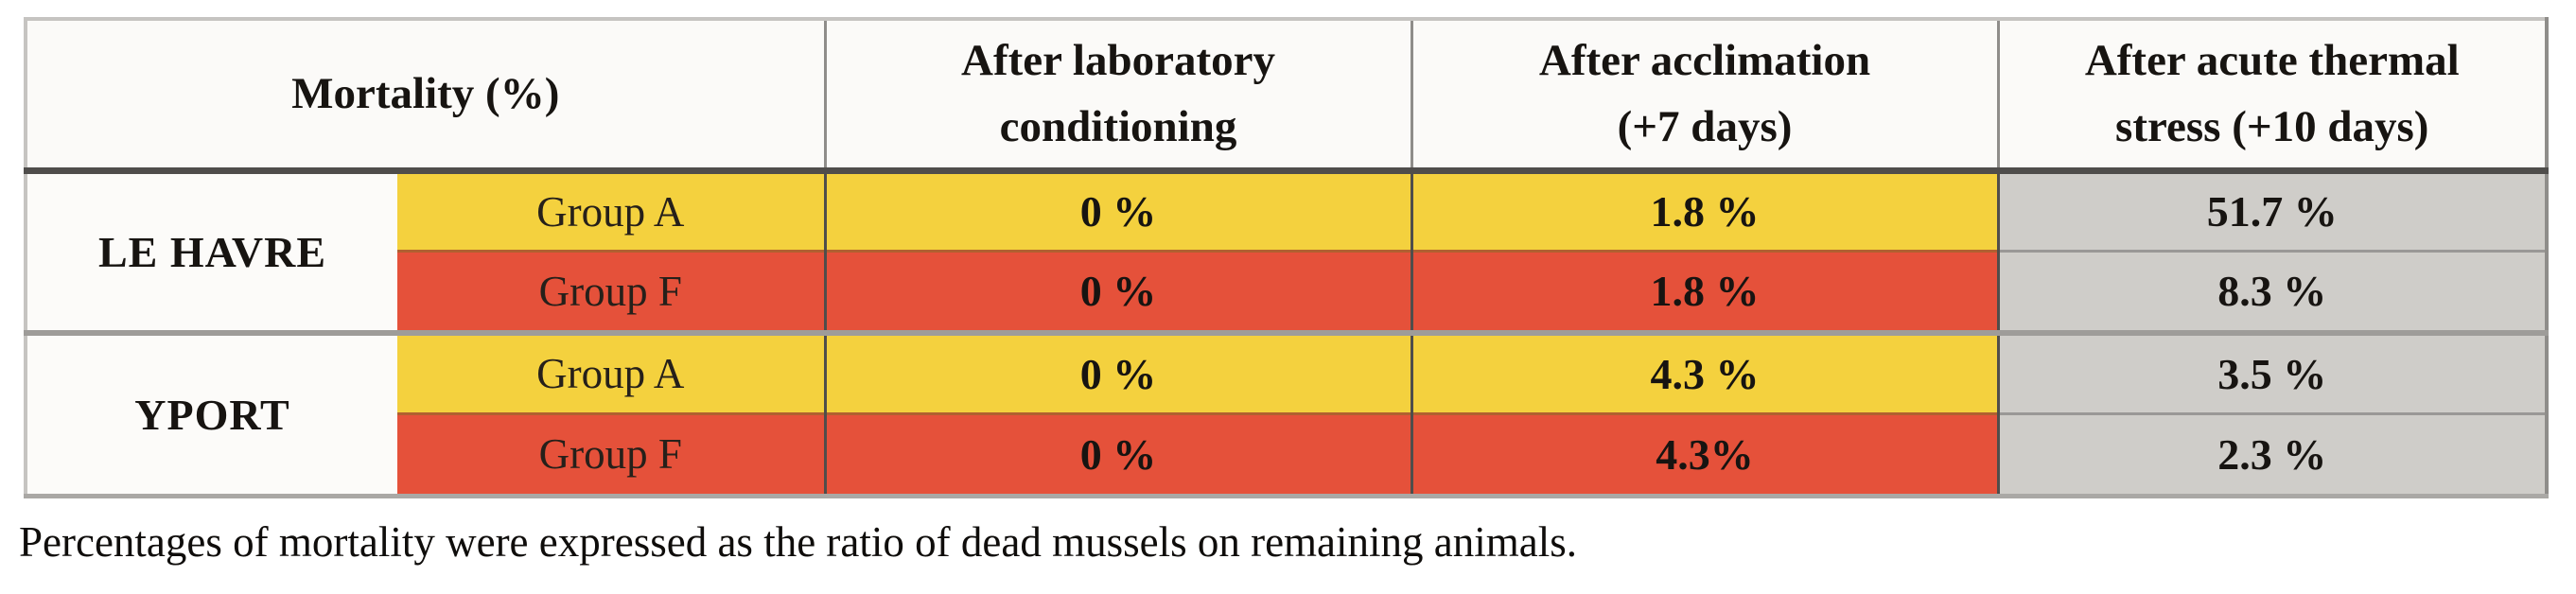 This screenshot has height=594, width=2576. I want to click on table-row-yport-group-f: Group F 0 % 4.3% 2.3 %, so click(1287, 453).